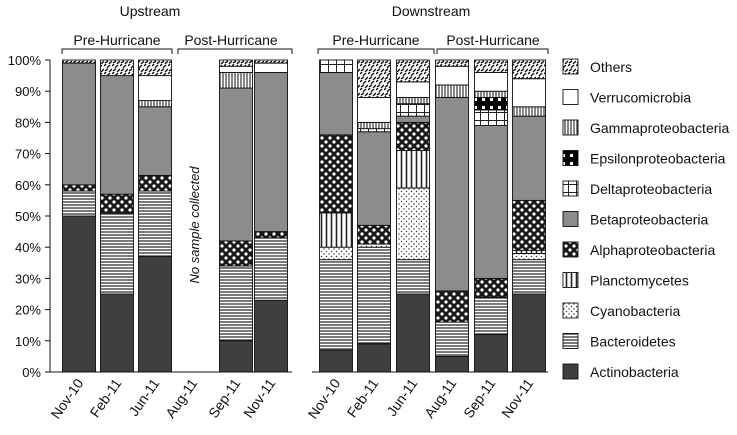  I want to click on y-tick-label: 0%, so click(31, 372).